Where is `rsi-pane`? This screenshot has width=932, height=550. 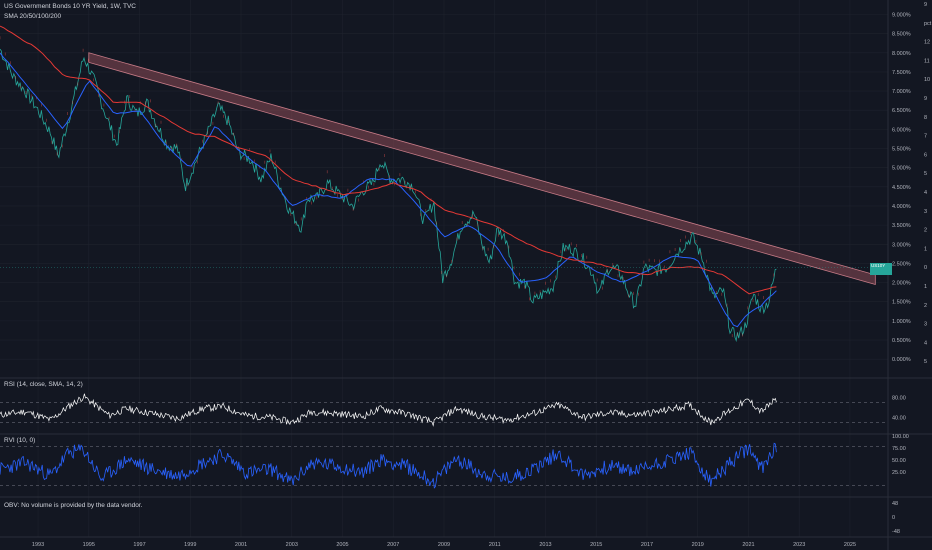 rsi-pane is located at coordinates (444, 410).